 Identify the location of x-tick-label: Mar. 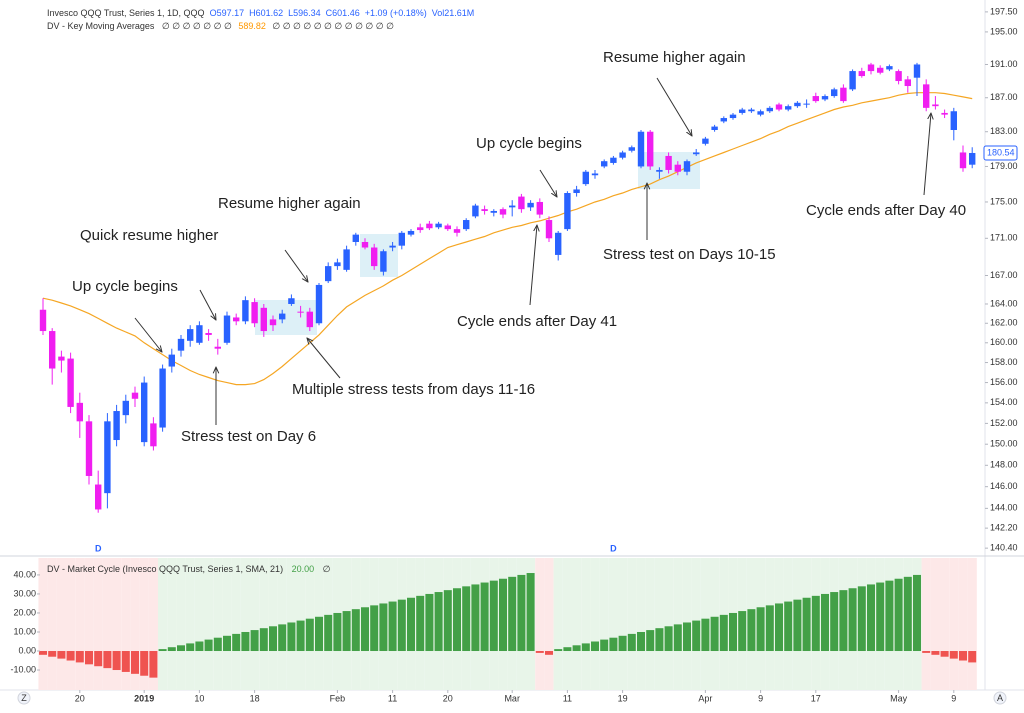
(512, 698).